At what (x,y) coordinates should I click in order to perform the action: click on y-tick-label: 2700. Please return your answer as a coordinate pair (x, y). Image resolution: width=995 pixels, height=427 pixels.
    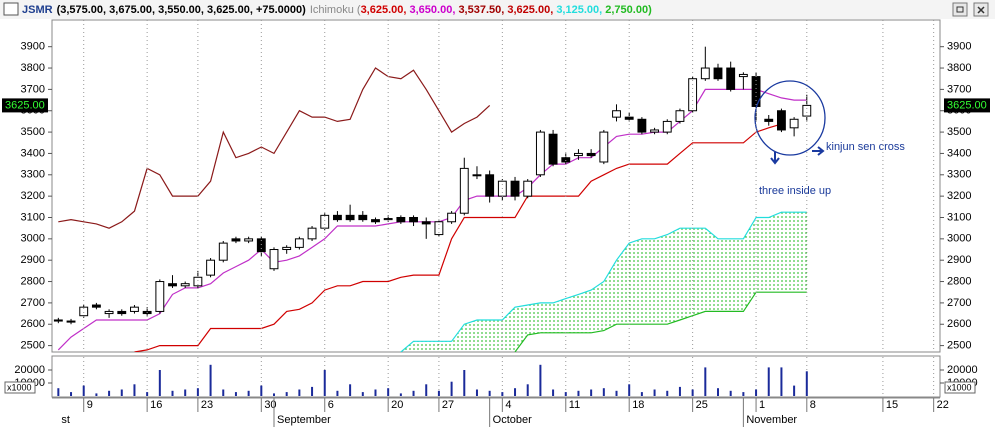
    Looking at the image, I should click on (959, 303).